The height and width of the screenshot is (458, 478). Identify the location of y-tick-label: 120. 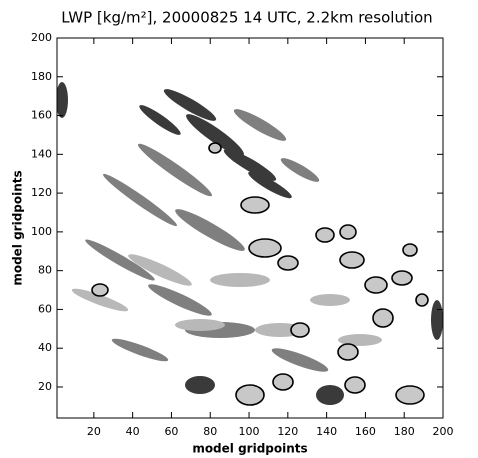
(41, 192).